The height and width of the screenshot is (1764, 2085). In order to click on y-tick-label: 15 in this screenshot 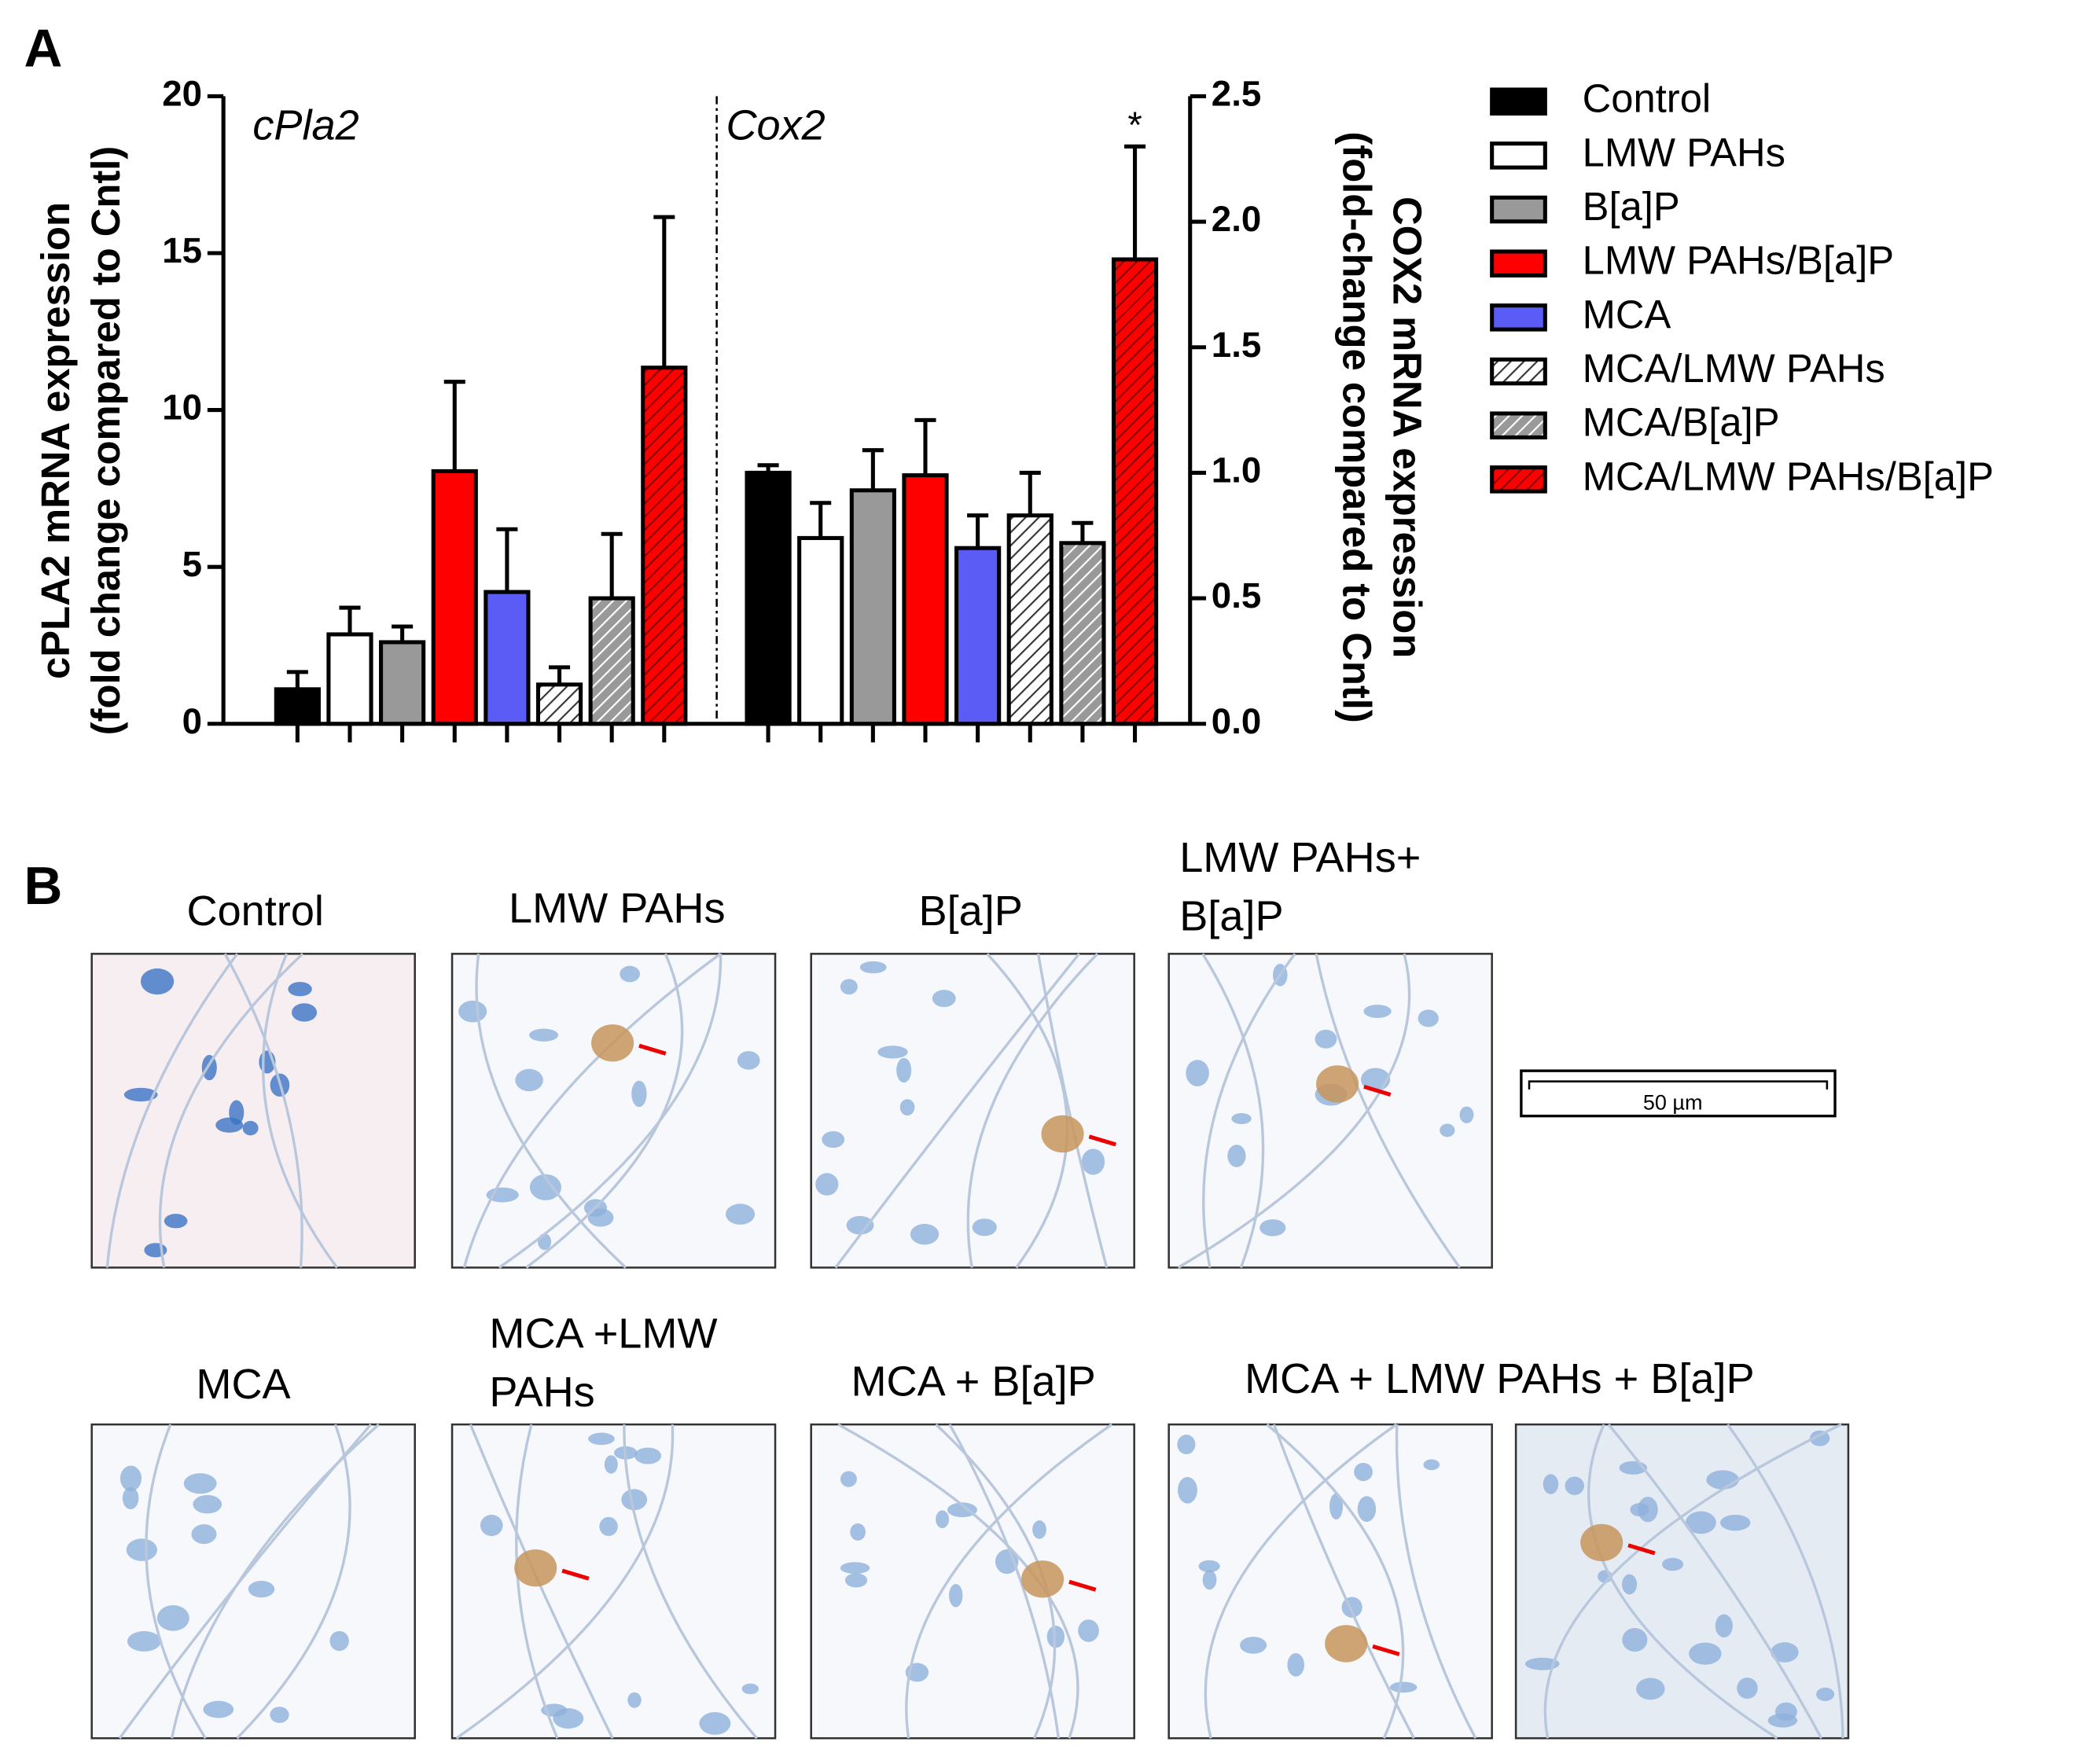, I will do `click(182, 250)`.